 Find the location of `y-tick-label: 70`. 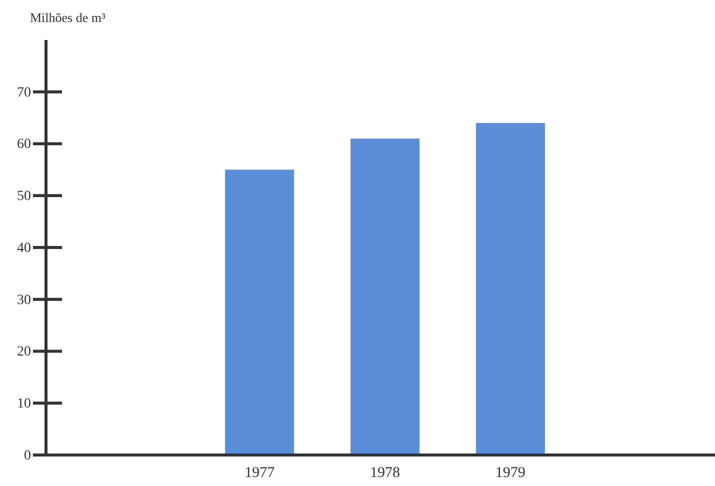

y-tick-label: 70 is located at coordinates (24, 92).